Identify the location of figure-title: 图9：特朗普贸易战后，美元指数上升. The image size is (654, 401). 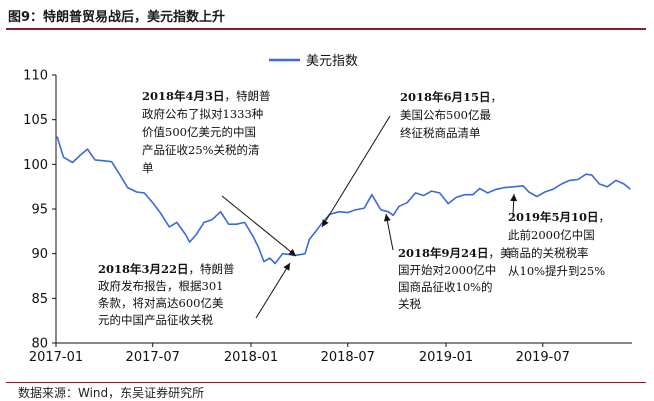
(117, 17).